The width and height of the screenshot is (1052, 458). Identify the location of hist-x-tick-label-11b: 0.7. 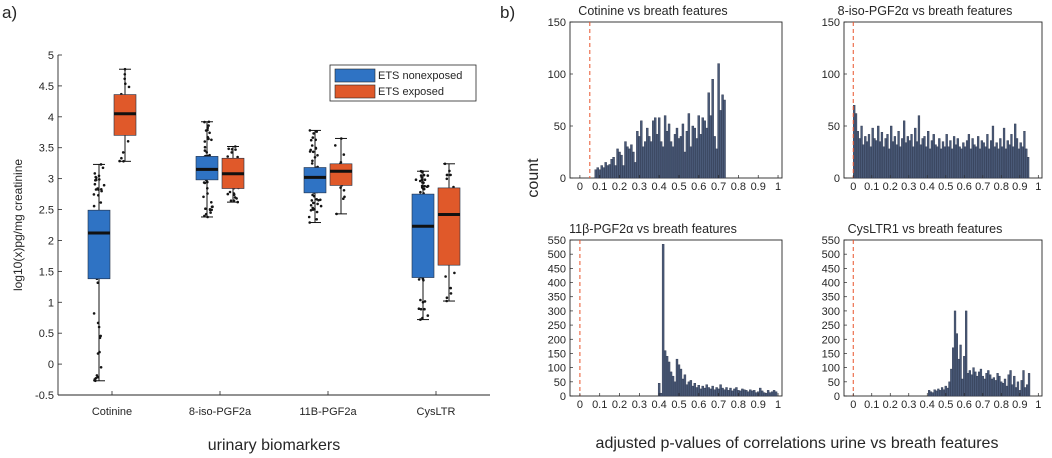
(718, 405).